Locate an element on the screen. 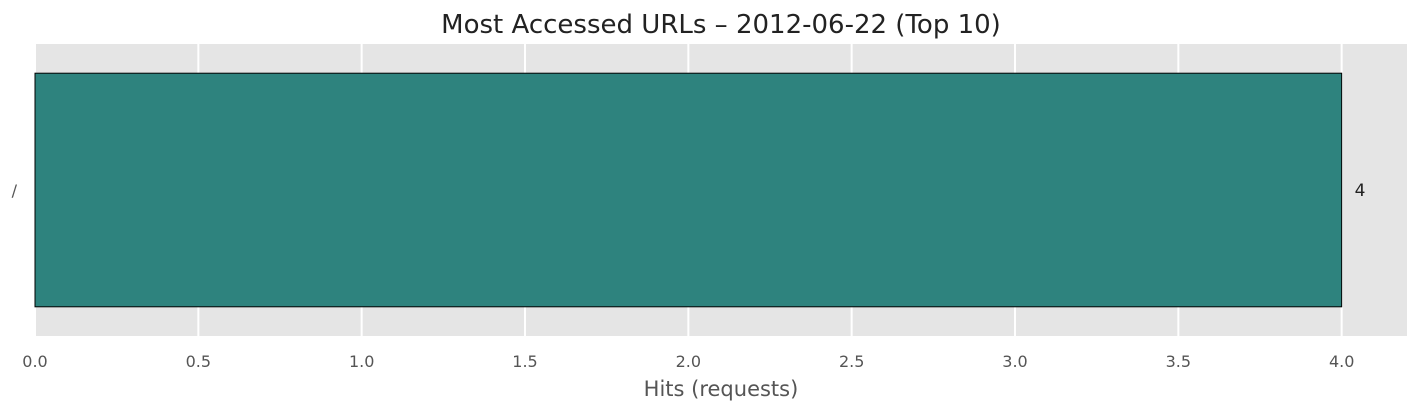 Image resolution: width=1420 pixels, height=417 pixels. x-tick-label: 2.0 is located at coordinates (688, 361).